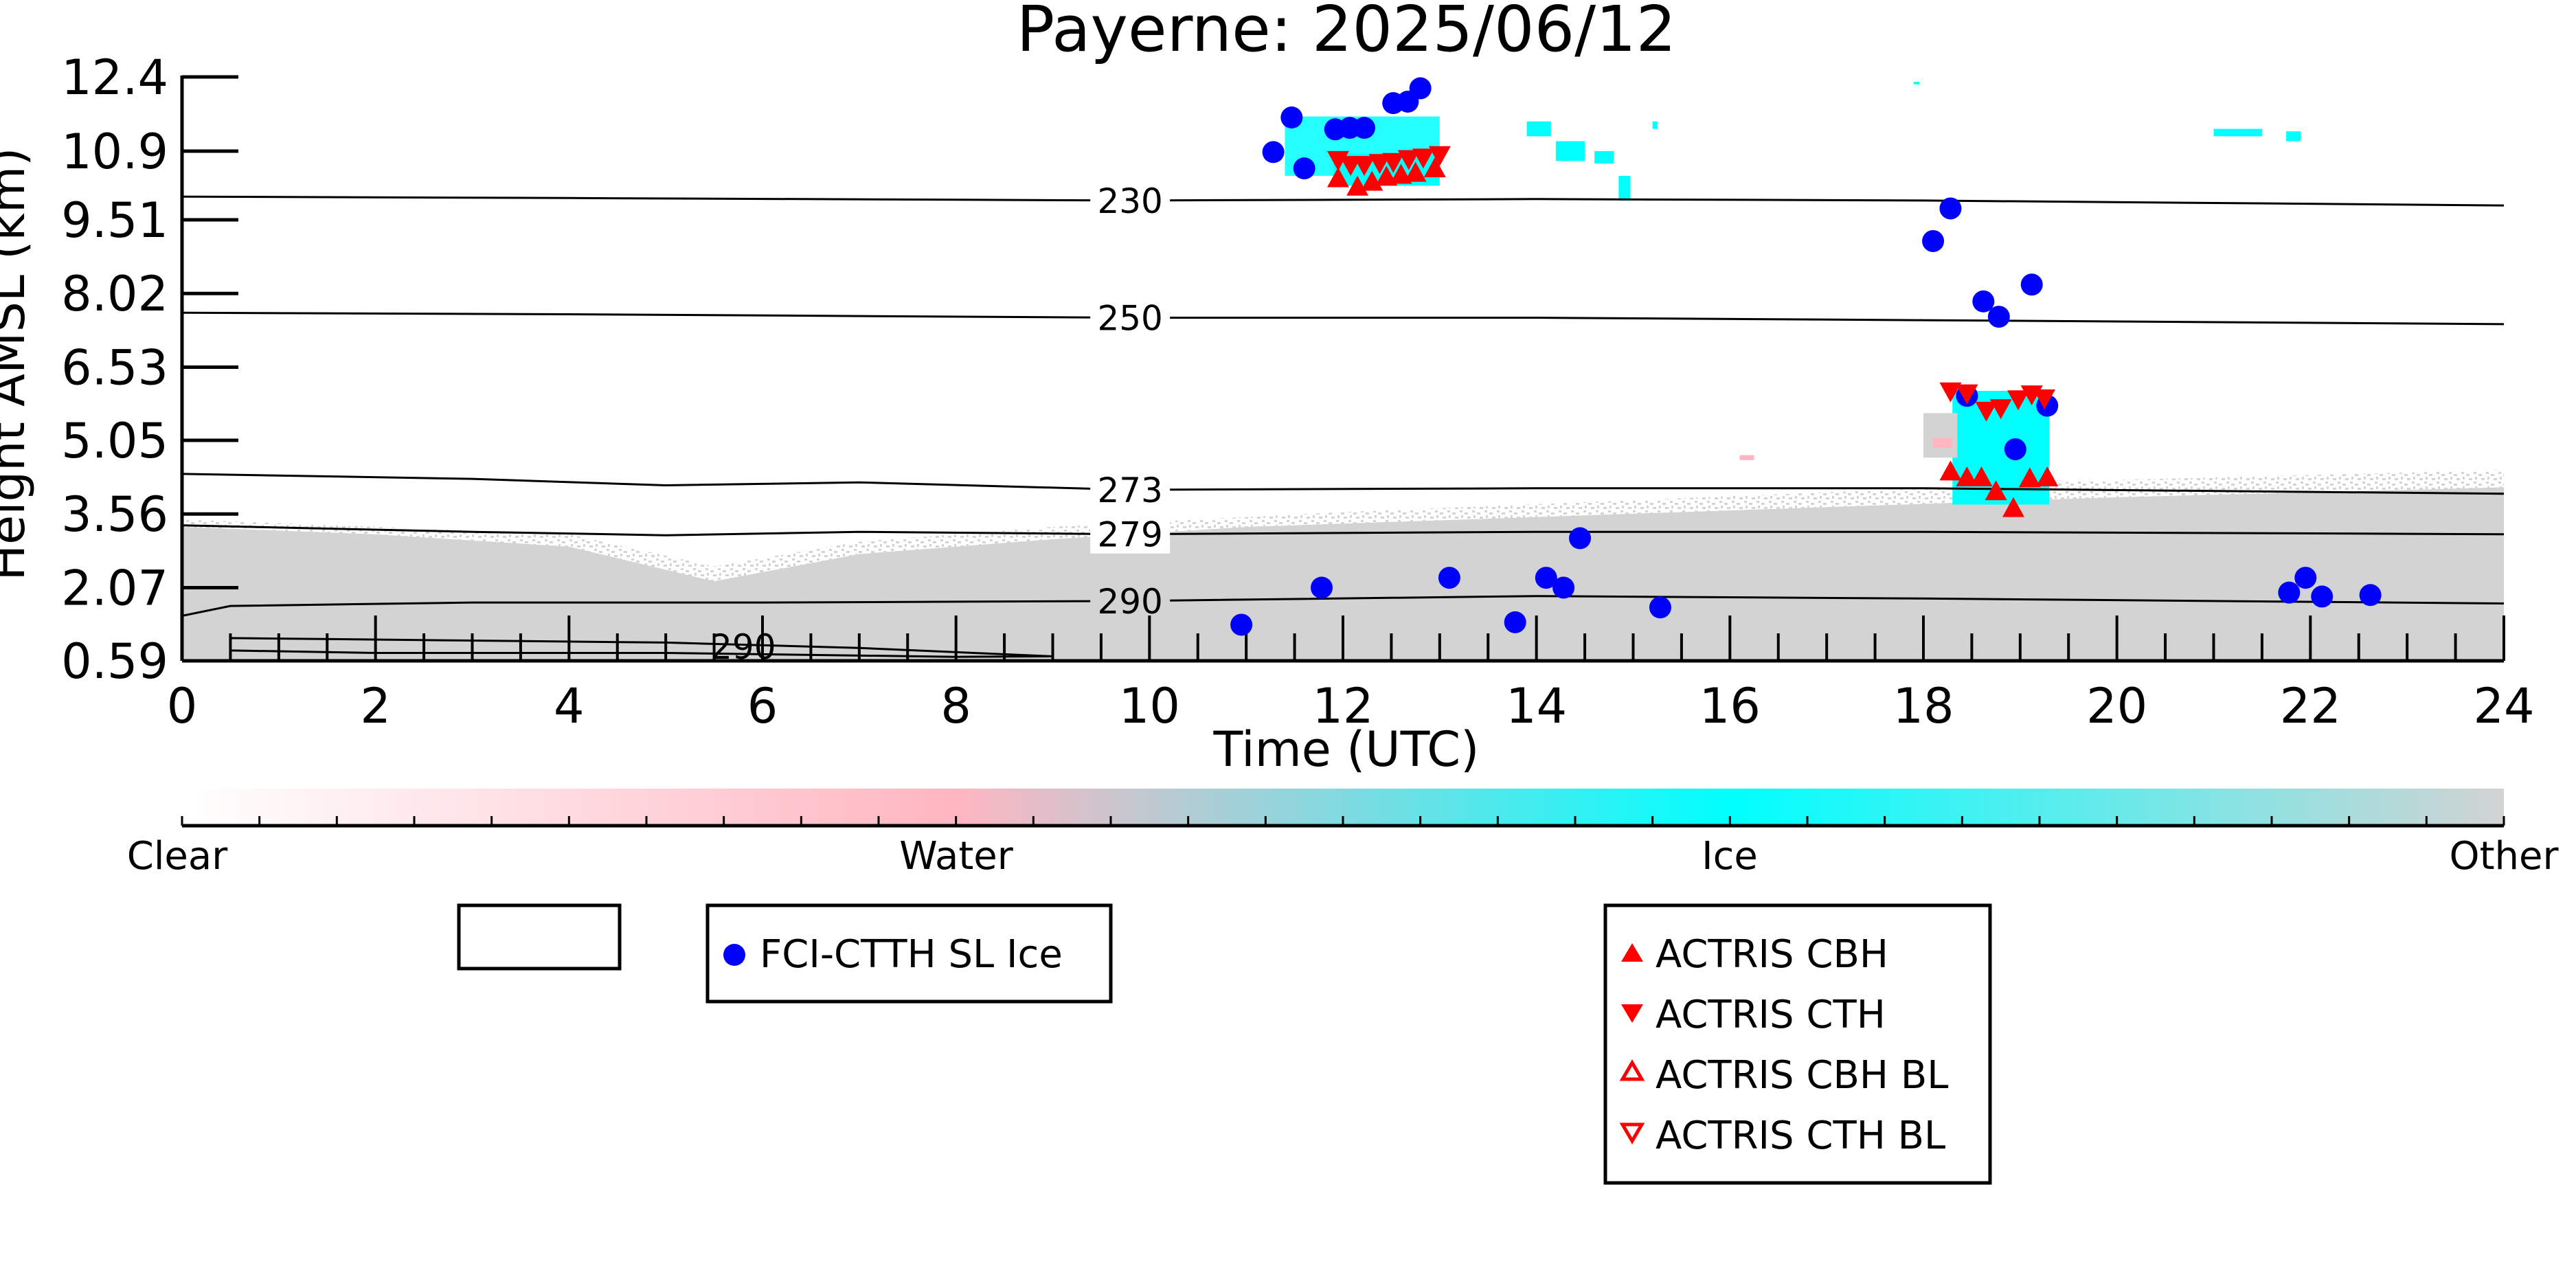 This screenshot has width=2576, height=1288. What do you see at coordinates (956, 856) in the screenshot?
I see `colorbar-label-water: Water` at bounding box center [956, 856].